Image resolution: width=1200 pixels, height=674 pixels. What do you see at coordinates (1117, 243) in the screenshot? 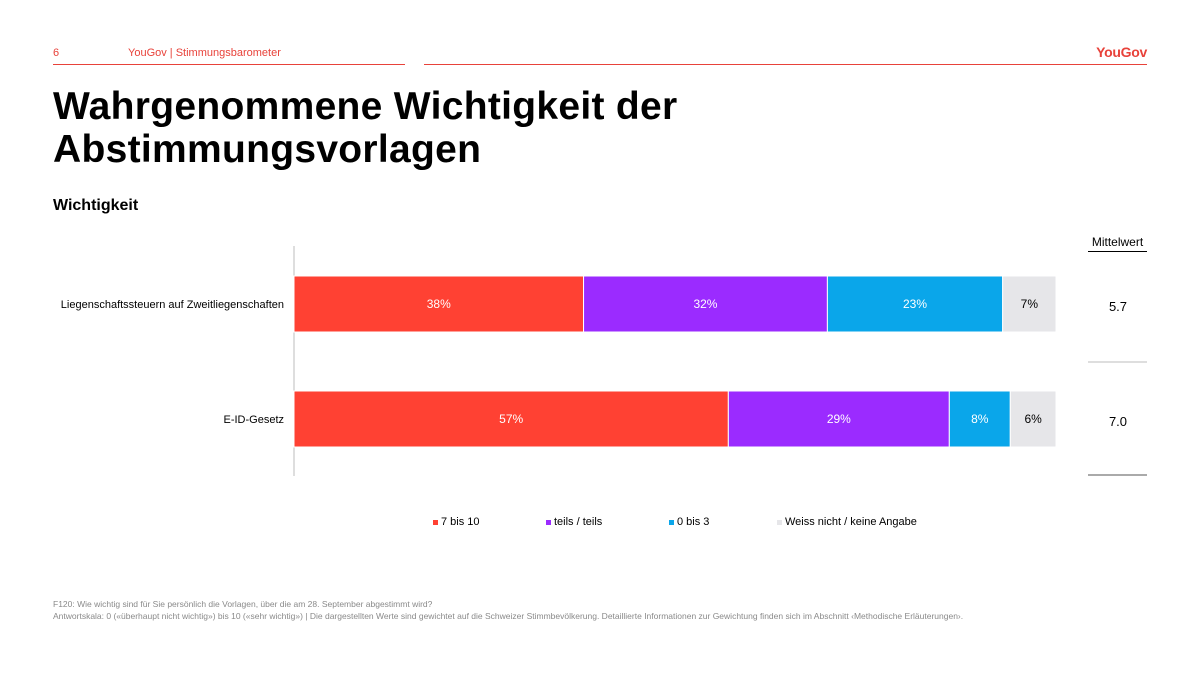
I see `mean-column-header: Mittelwert` at bounding box center [1117, 243].